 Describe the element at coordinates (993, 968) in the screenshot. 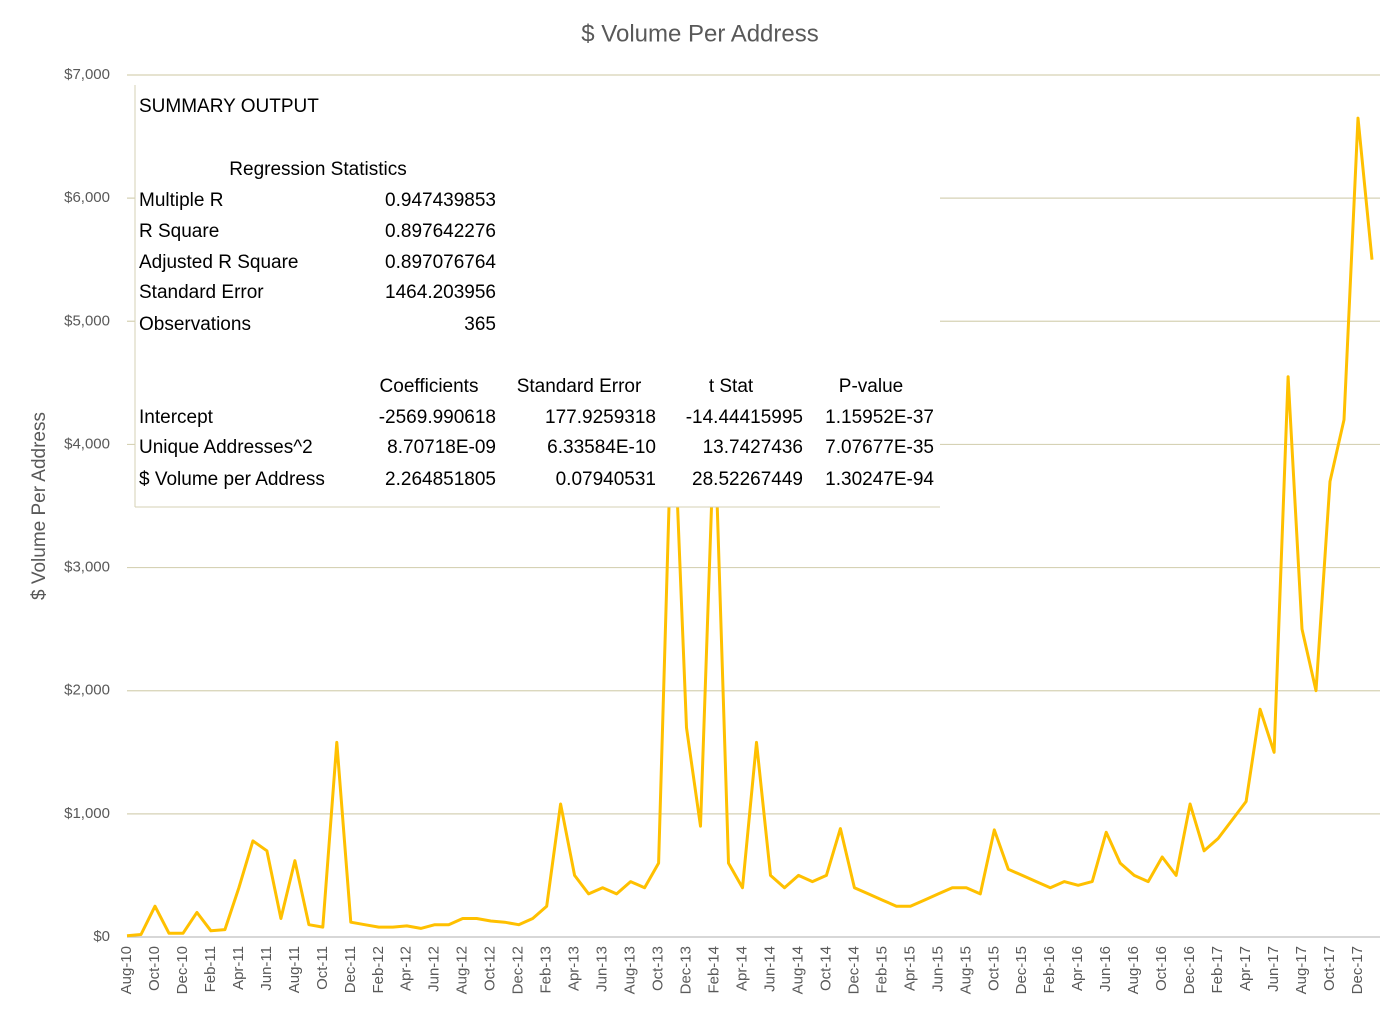

I see `x-tick-label: Oct-15` at that location.